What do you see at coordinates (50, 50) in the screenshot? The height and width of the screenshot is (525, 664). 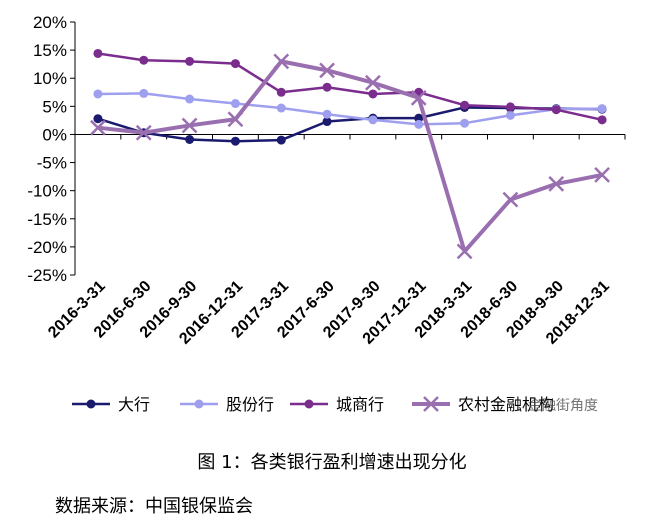 I see `y-tick-label: 15%` at bounding box center [50, 50].